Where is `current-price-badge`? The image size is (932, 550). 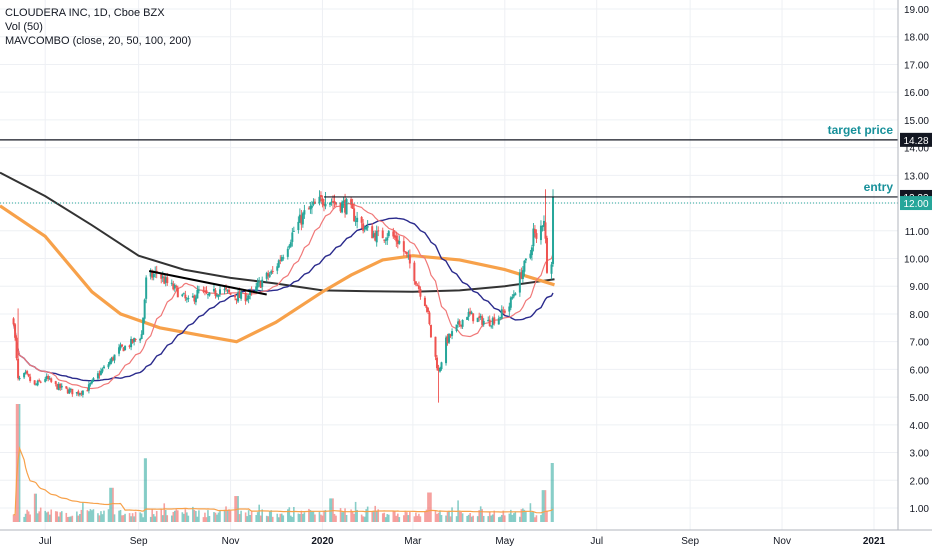
current-price-badge is located at coordinates (916, 203).